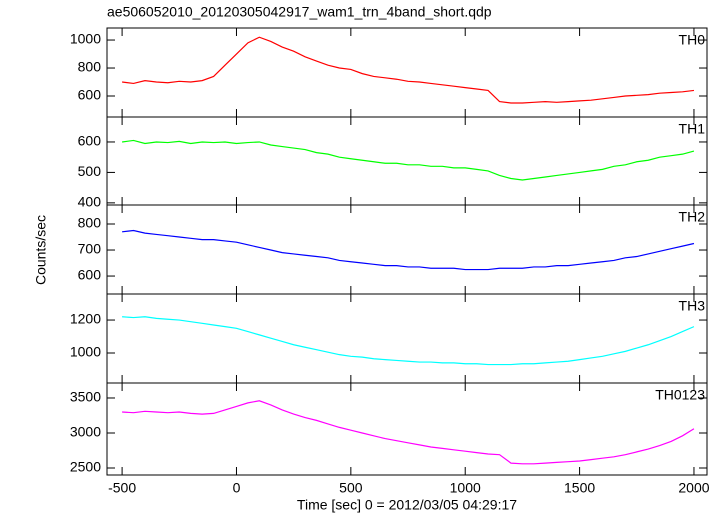 The image size is (724, 516). I want to click on panel-label: TH3, so click(692, 306).